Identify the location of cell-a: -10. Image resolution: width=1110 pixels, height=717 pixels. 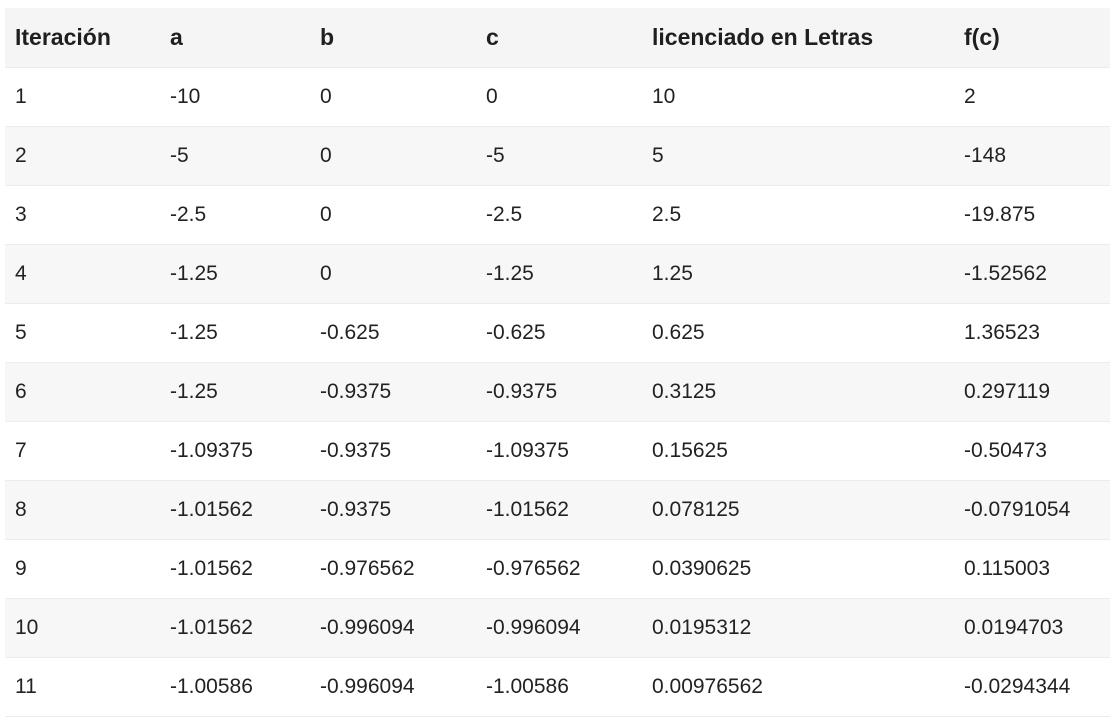
(185, 96).